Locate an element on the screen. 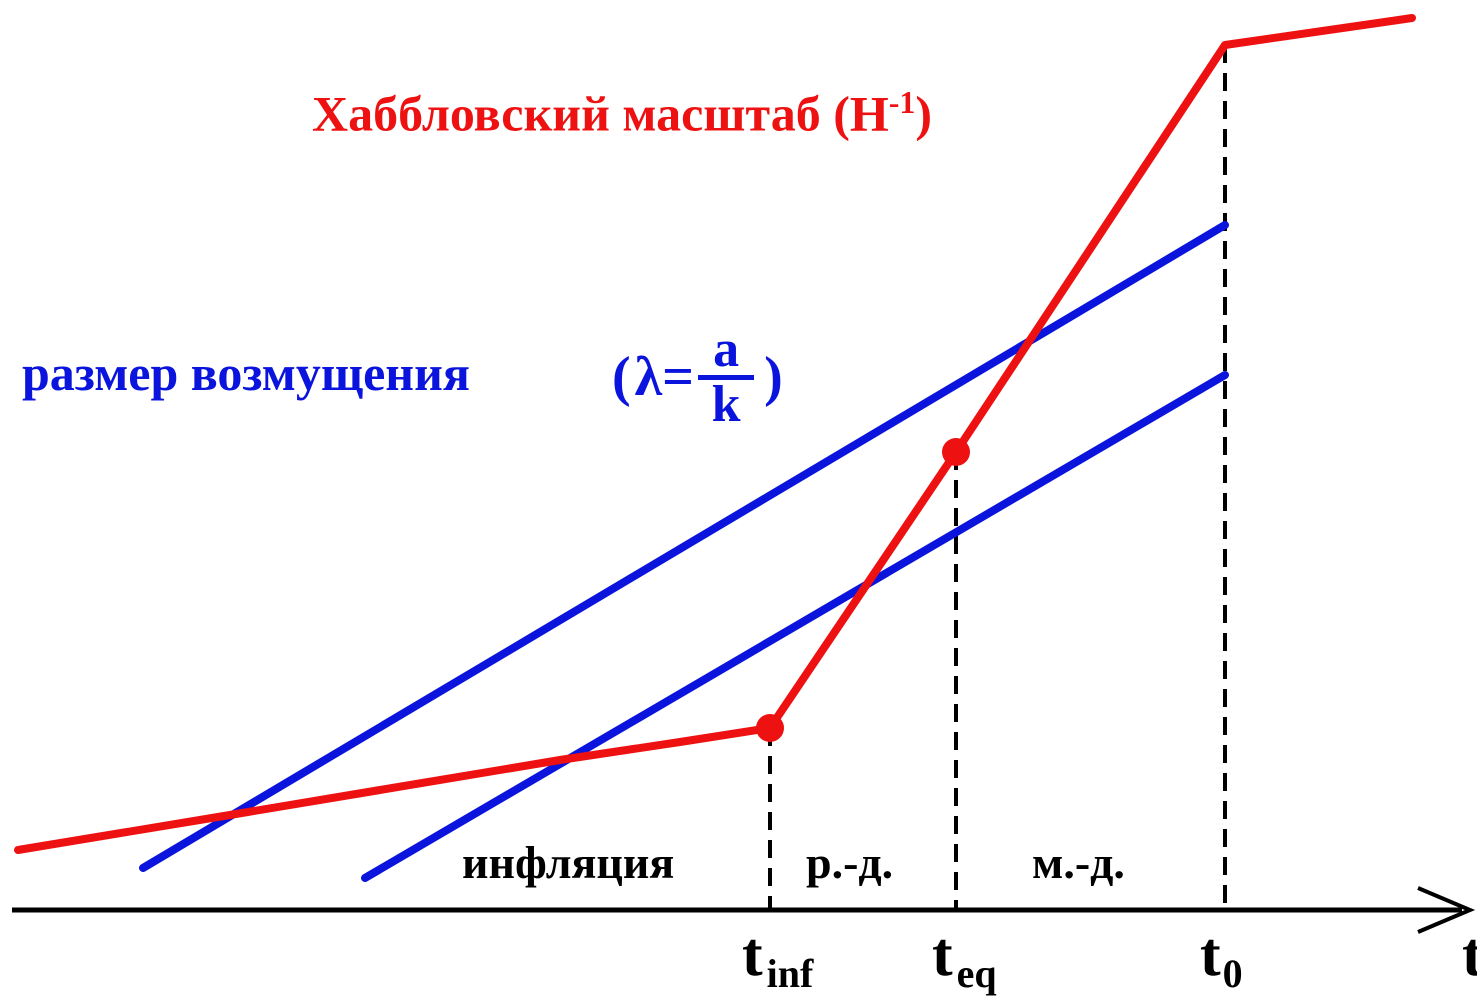 The width and height of the screenshot is (1477, 996). fraction-bar is located at coordinates (726, 377).